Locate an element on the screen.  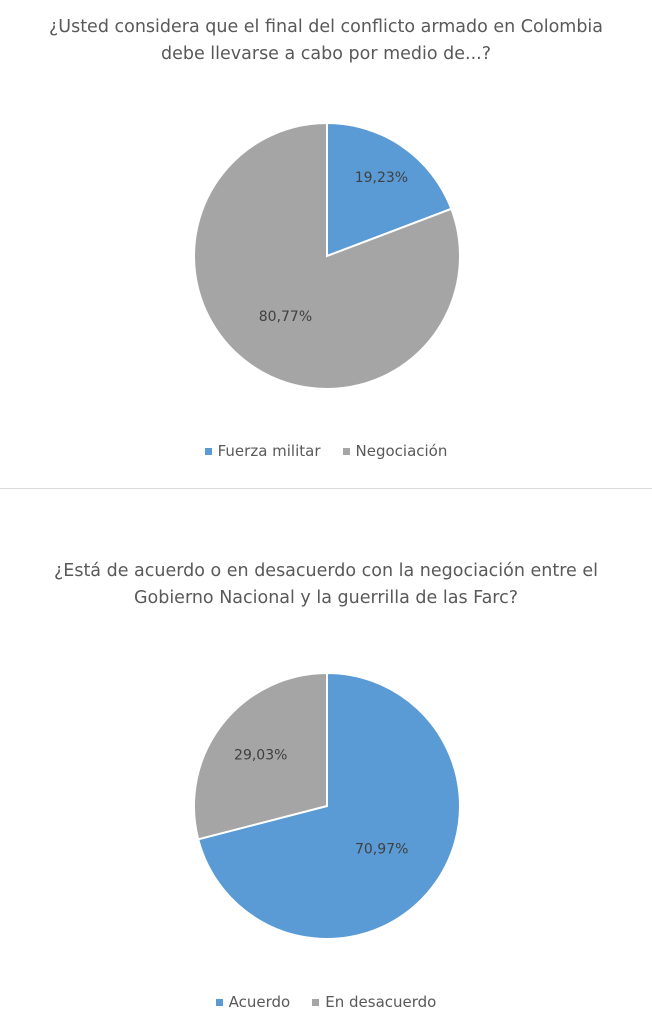
legend-label: Negociación is located at coordinates (401, 451).